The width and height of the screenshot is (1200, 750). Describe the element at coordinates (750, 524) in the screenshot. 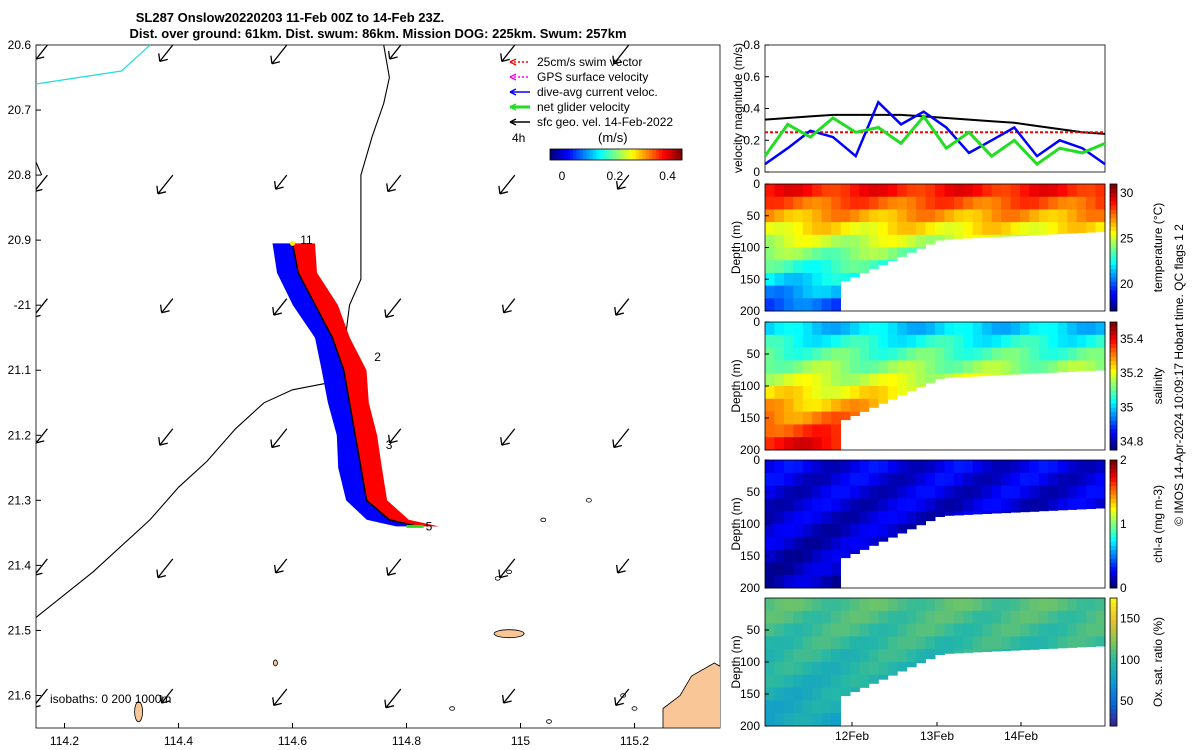

I see `section-y-tick-label: 100` at that location.